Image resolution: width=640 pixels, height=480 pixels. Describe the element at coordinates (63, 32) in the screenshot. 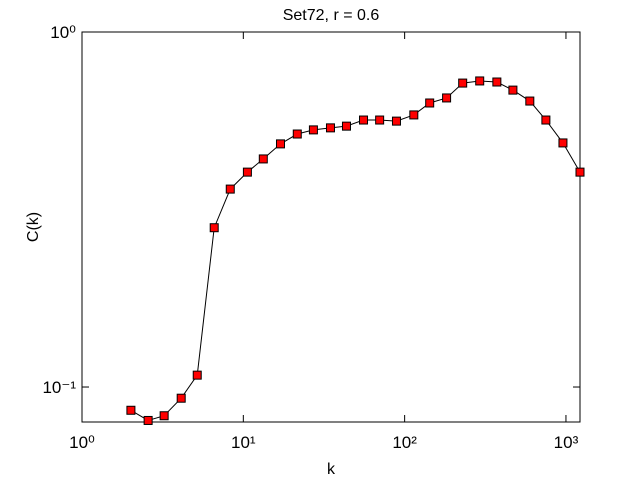

I see `y-tick-label: 10⁰` at that location.